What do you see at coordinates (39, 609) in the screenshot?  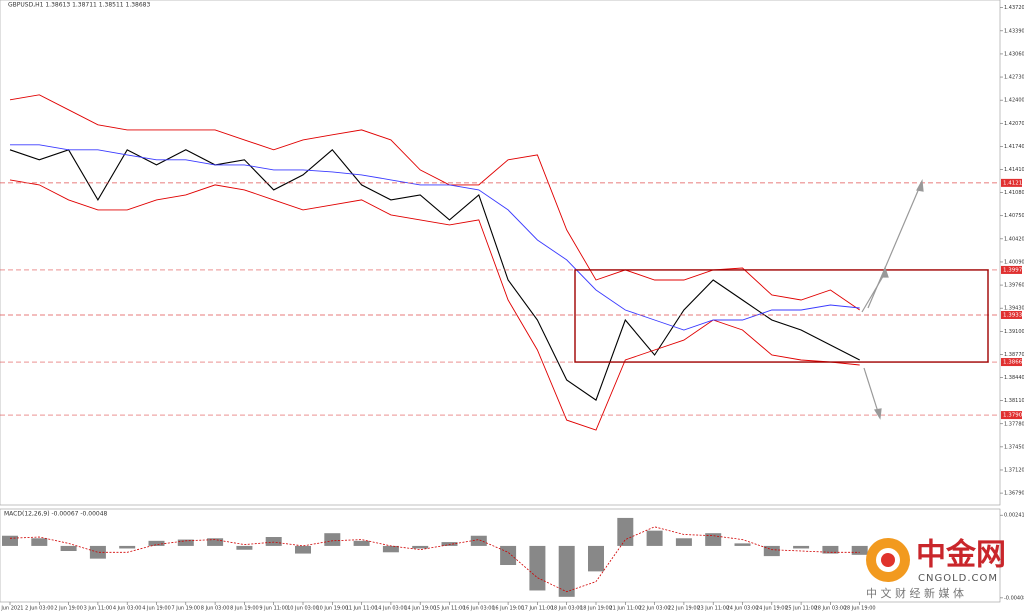 I see `x-tick-label: 2 Jun 03:00` at bounding box center [39, 609].